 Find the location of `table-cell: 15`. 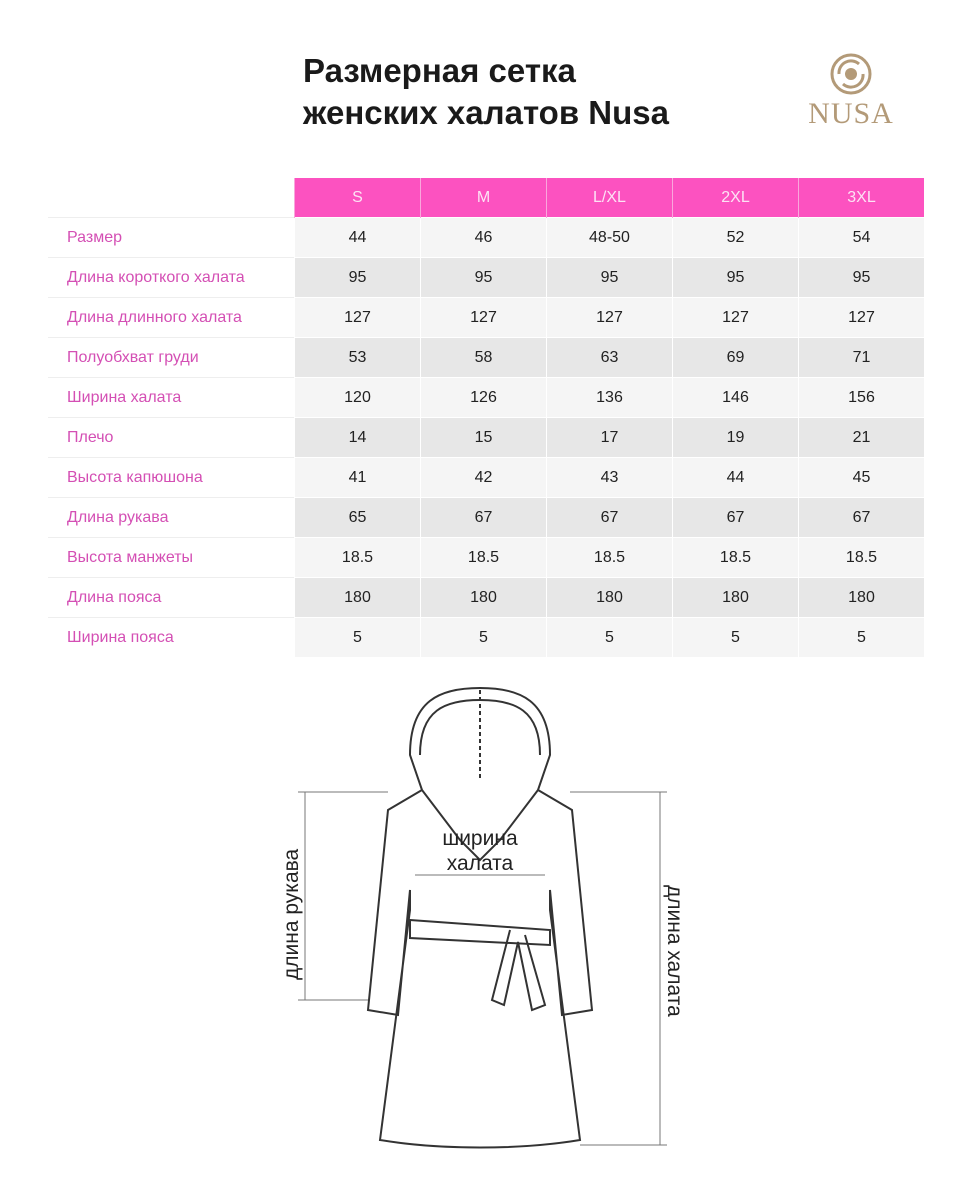

table-cell: 15 is located at coordinates (483, 437).